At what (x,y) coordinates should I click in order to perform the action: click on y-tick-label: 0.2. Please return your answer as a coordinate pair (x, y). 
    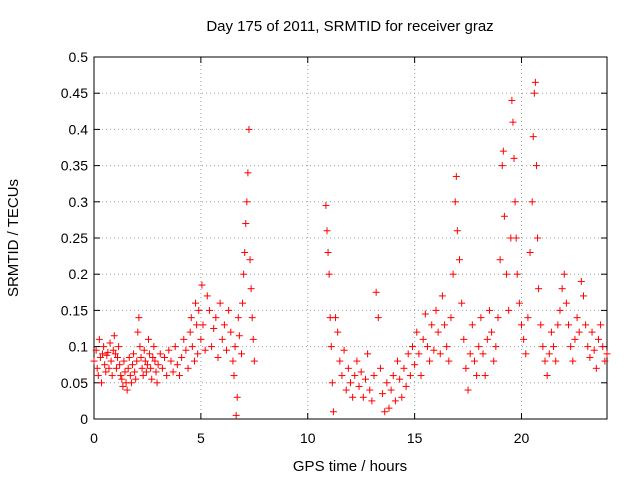
    Looking at the image, I should click on (79, 274).